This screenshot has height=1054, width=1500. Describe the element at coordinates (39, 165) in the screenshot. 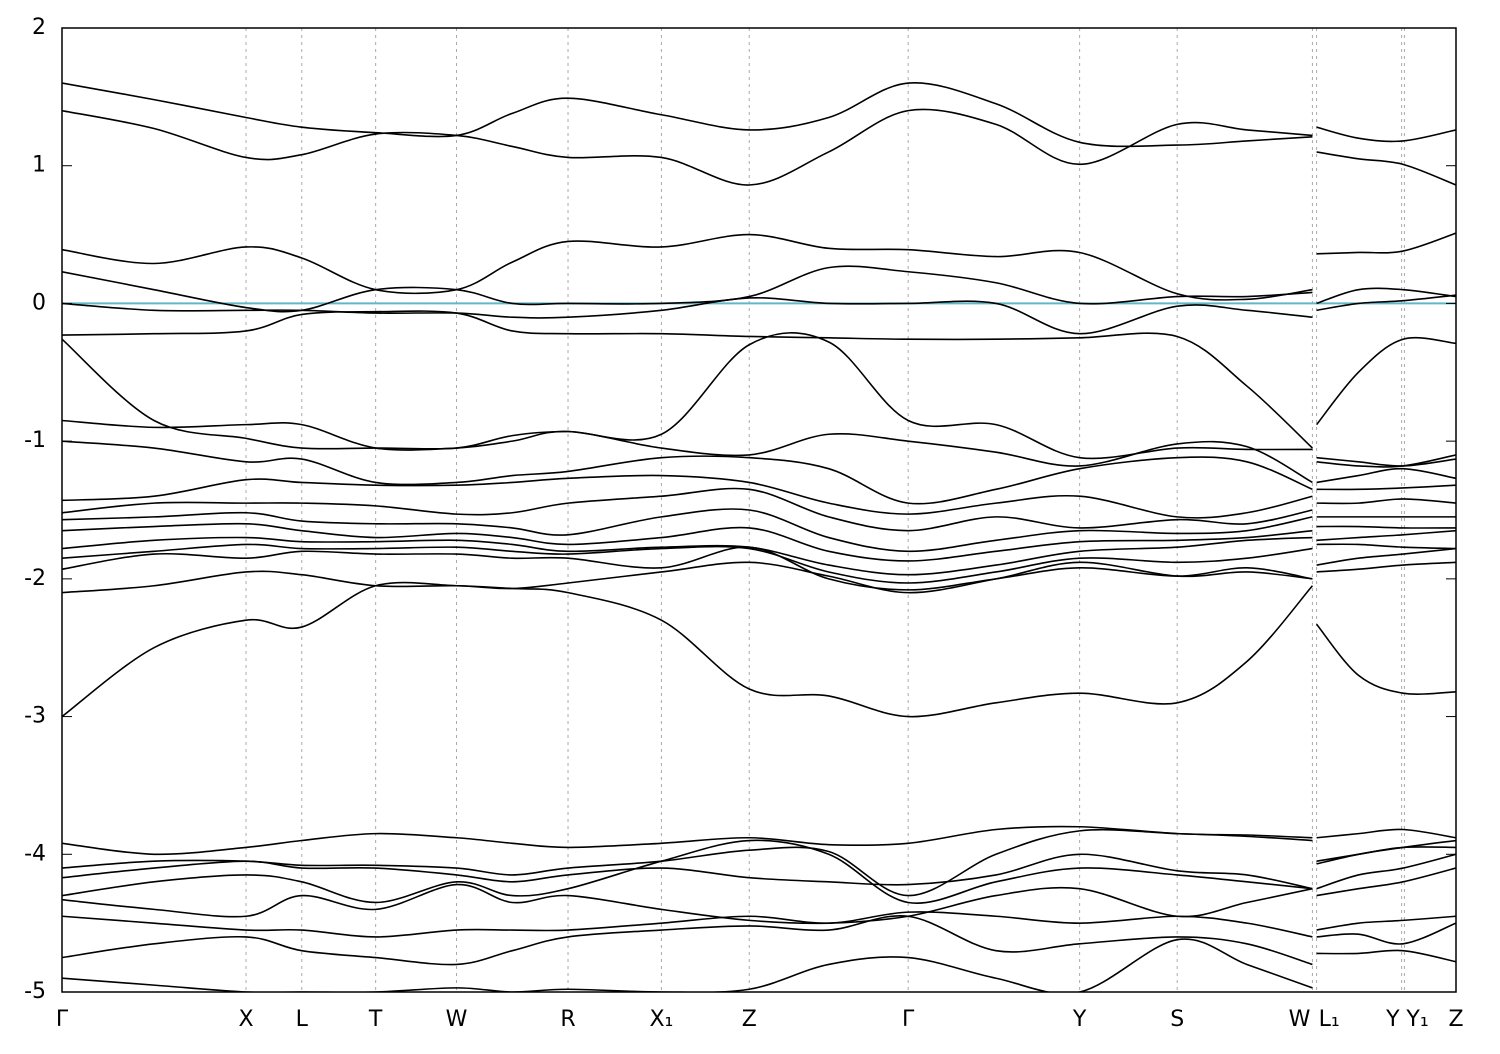

I see `y-tick-label: 1` at that location.